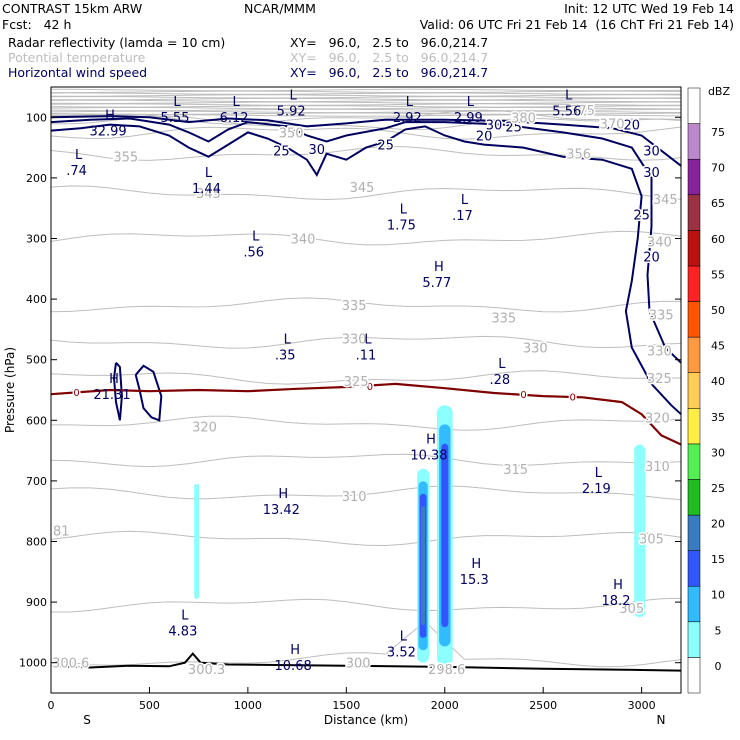 The height and width of the screenshot is (740, 740). I want to click on extremum-value: 21.31, so click(111, 395).